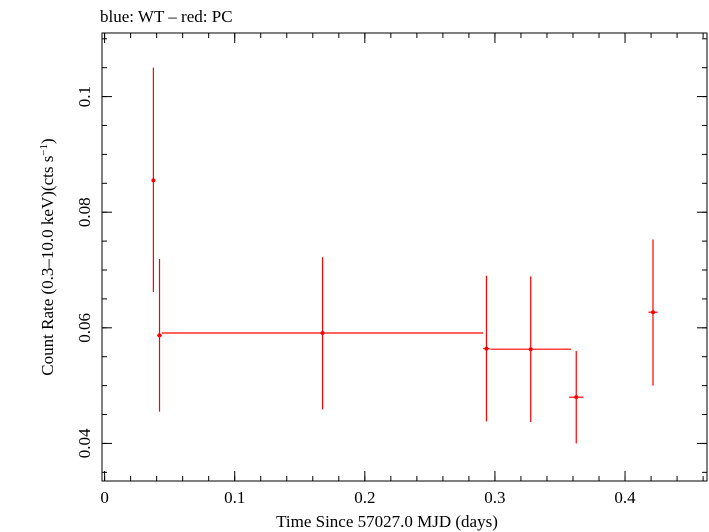 The width and height of the screenshot is (709, 532). I want to click on x-tick-label: 0.4, so click(625, 497).